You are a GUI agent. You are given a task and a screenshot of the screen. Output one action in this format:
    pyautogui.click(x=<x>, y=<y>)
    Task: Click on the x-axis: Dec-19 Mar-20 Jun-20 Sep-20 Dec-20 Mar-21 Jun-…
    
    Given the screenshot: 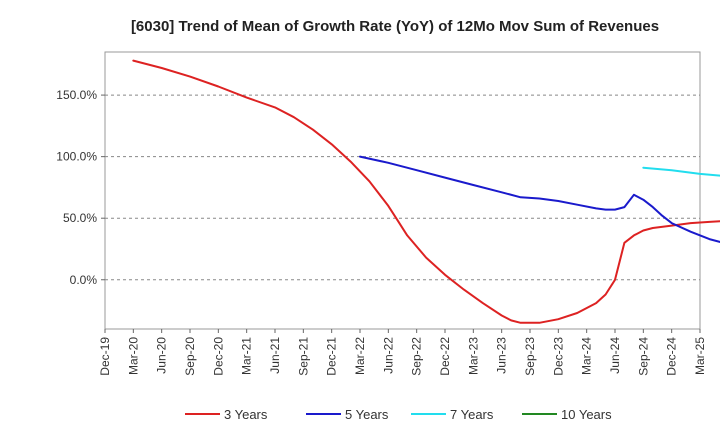 What is the action you would take?
    pyautogui.click(x=402, y=352)
    